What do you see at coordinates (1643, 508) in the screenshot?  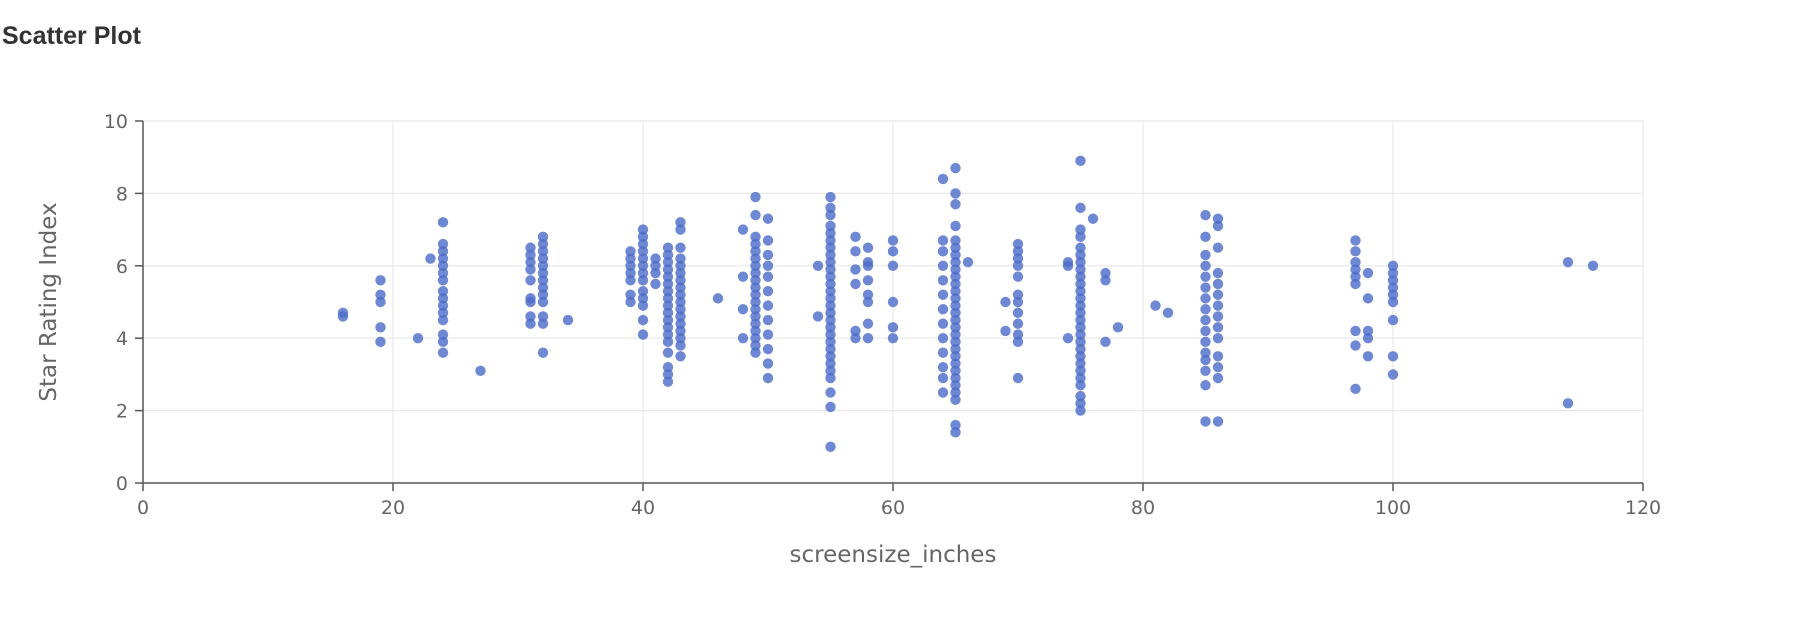 I see `x-tick-label: 120` at bounding box center [1643, 508].